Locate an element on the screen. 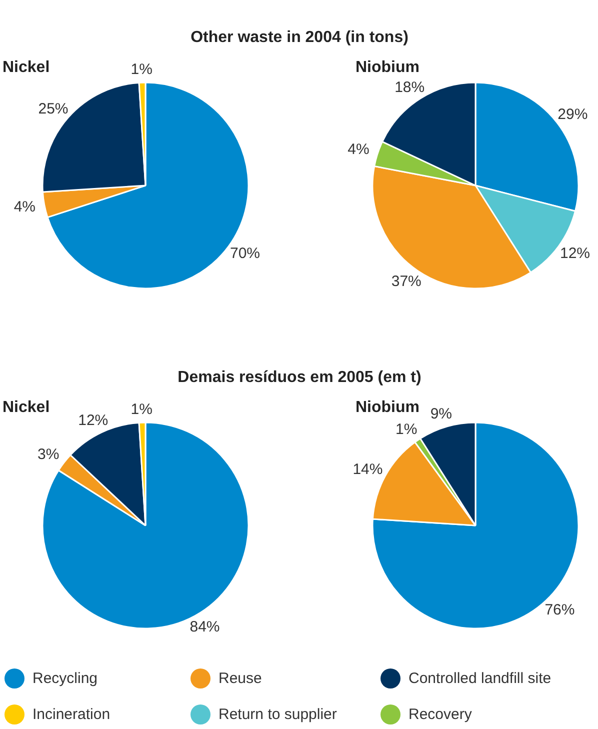  data-label: 25% is located at coordinates (53, 109).